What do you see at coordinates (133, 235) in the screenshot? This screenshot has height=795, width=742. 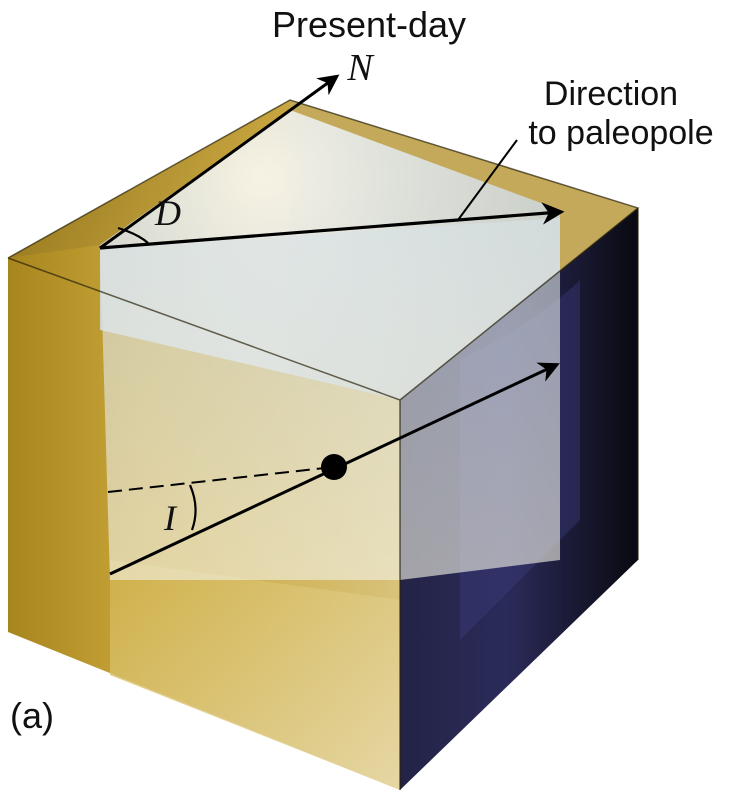 I see `declination-angle-arc` at bounding box center [133, 235].